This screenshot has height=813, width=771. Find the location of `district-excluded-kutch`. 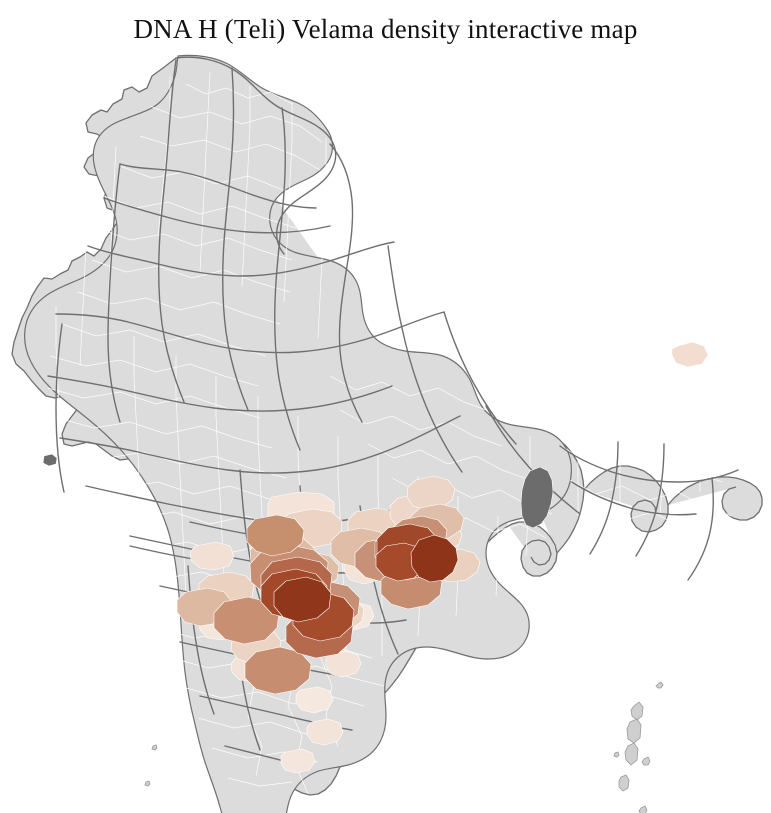

district-excluded-kutch is located at coordinates (50, 460).